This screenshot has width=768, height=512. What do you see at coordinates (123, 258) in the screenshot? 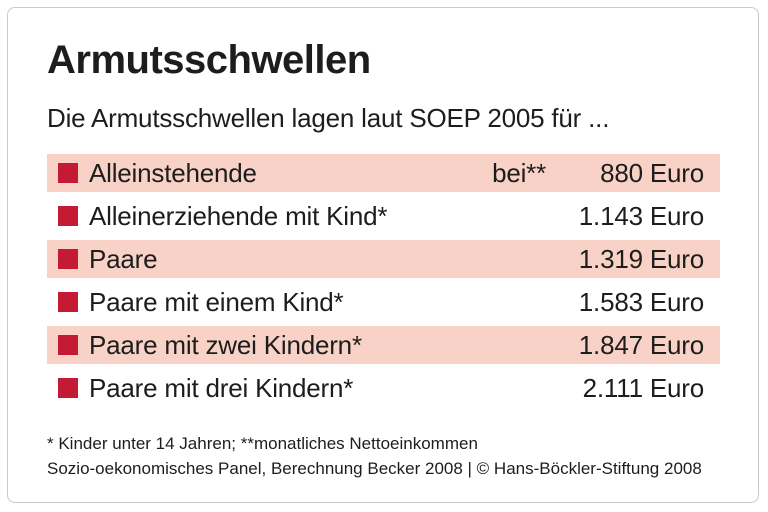
I see `row-label: Paare` at bounding box center [123, 258].